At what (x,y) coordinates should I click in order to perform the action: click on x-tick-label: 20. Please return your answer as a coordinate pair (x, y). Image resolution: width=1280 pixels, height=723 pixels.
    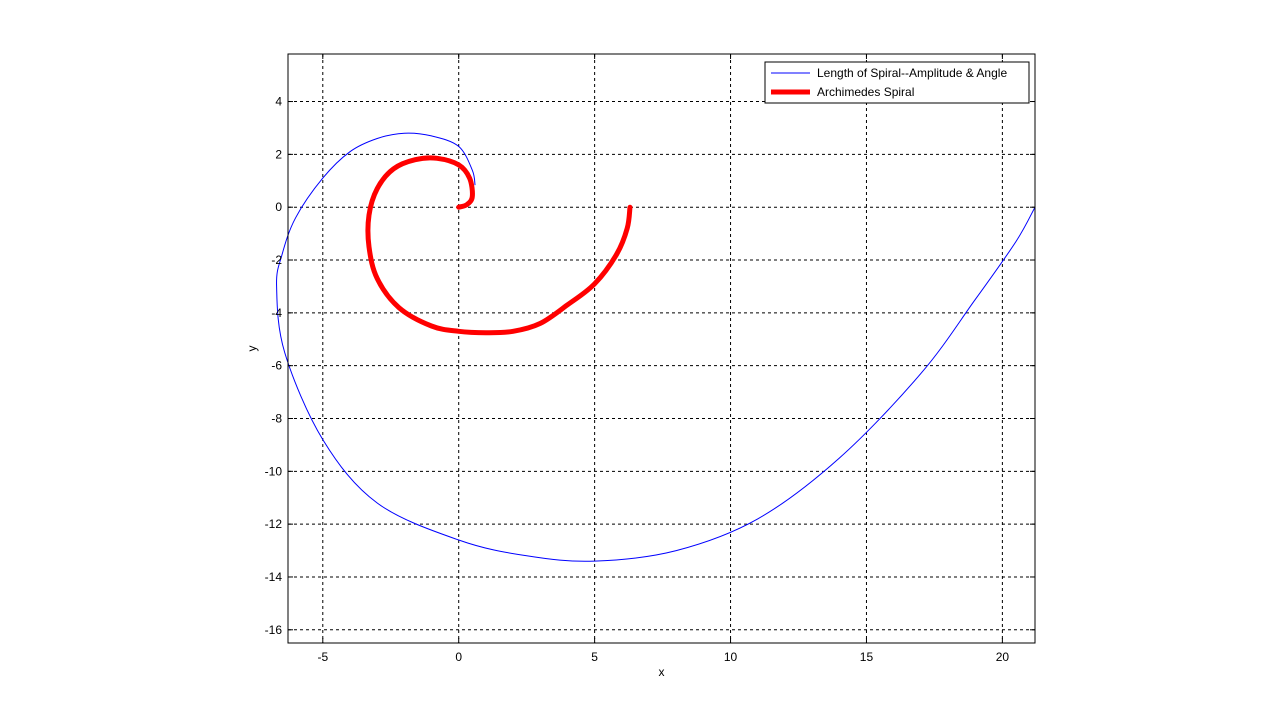
    Looking at the image, I should click on (1003, 657).